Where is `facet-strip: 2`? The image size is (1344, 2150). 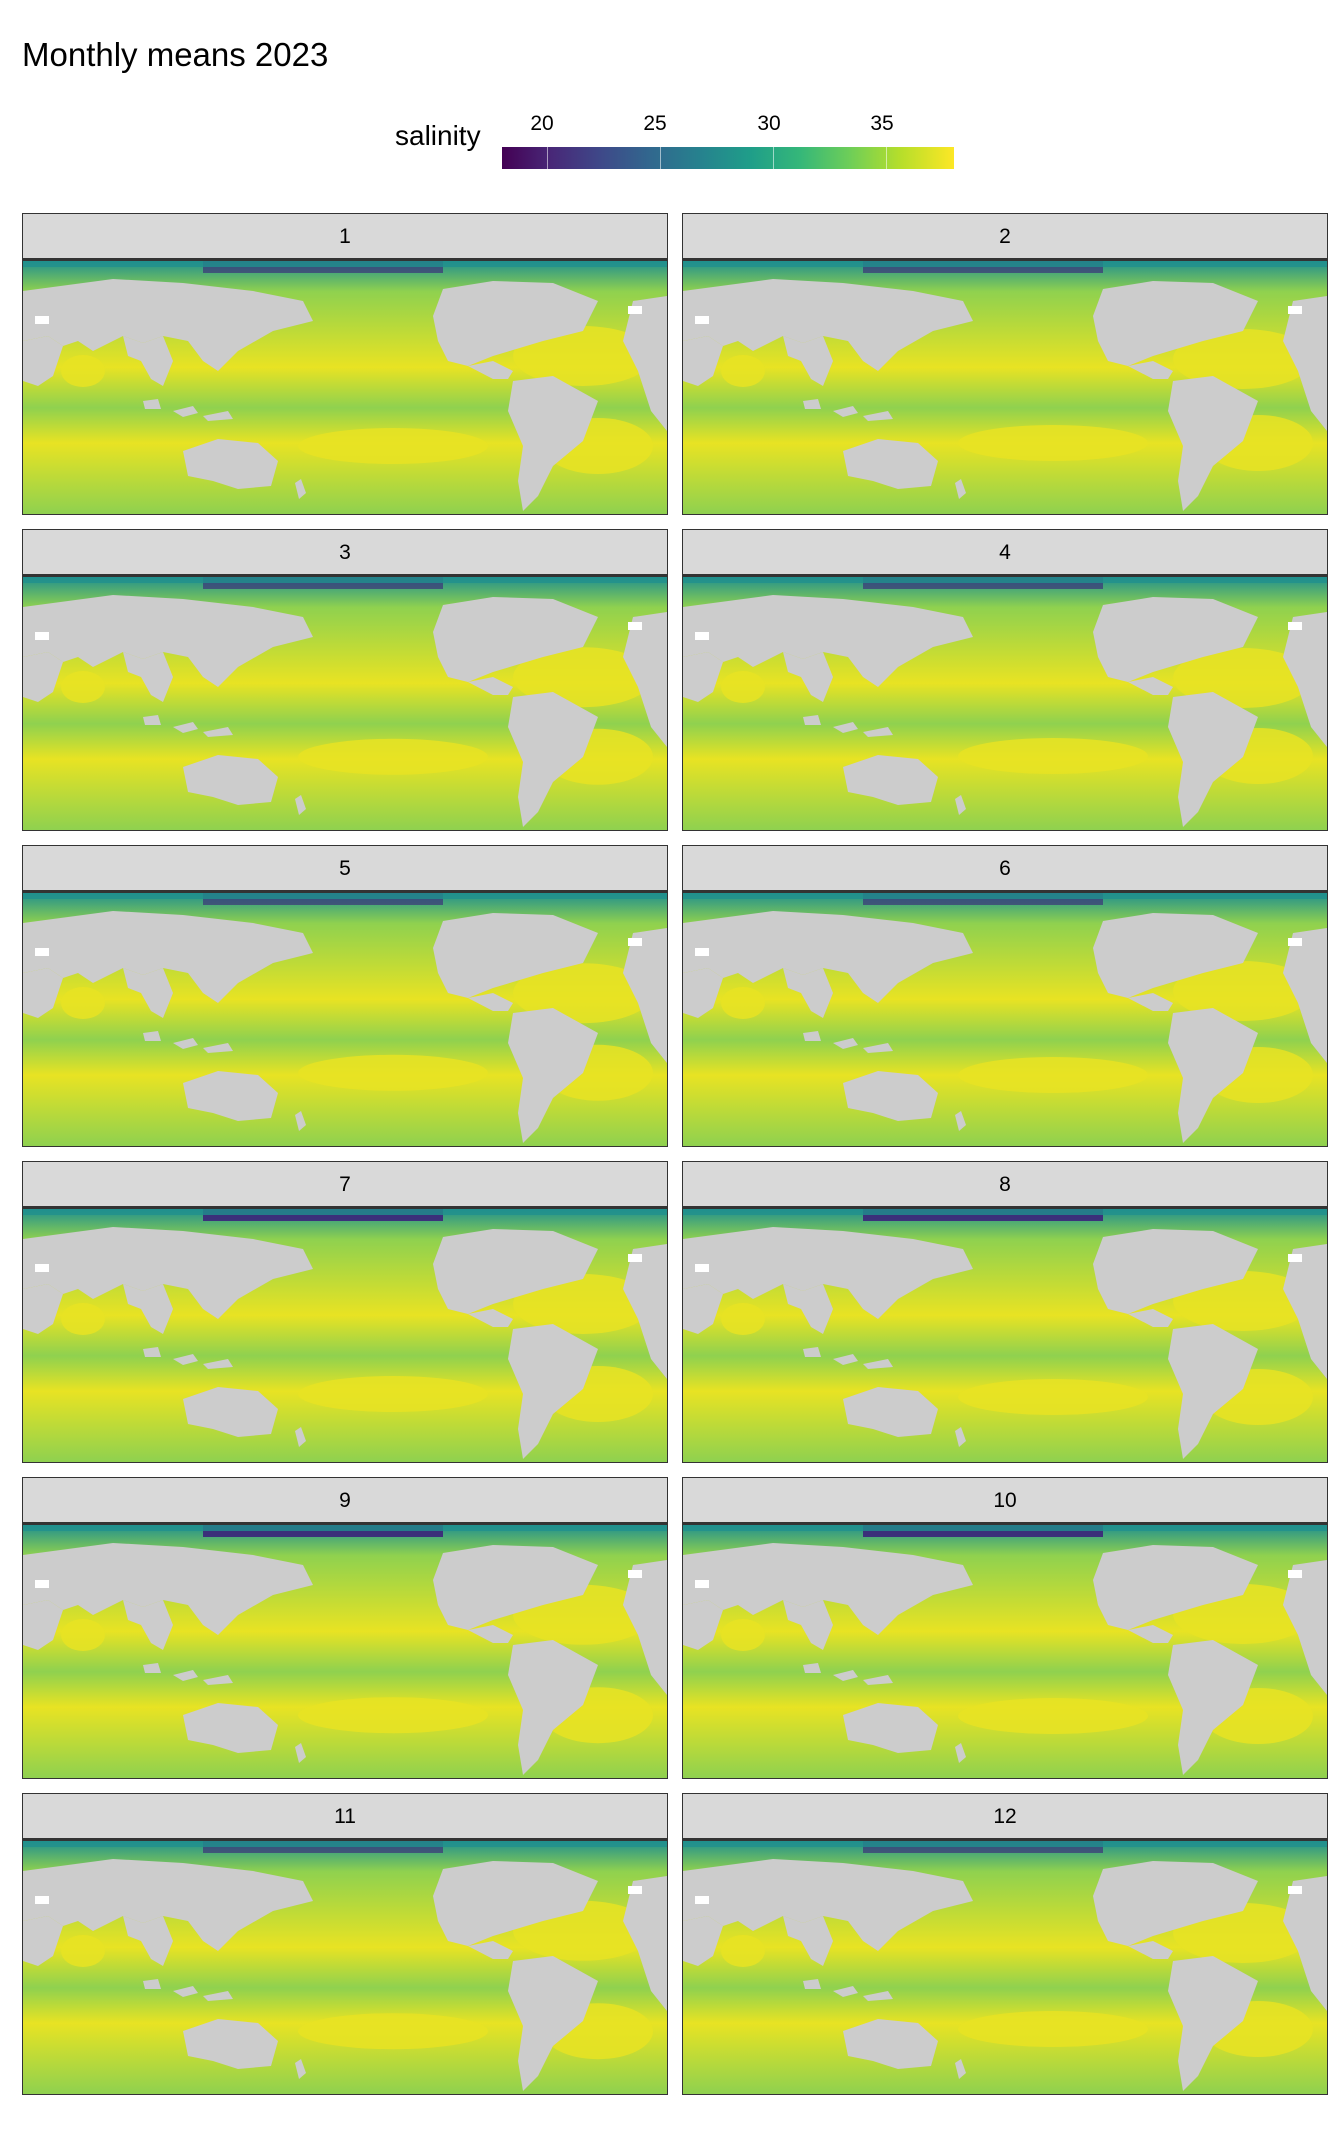 facet-strip: 2 is located at coordinates (1005, 236).